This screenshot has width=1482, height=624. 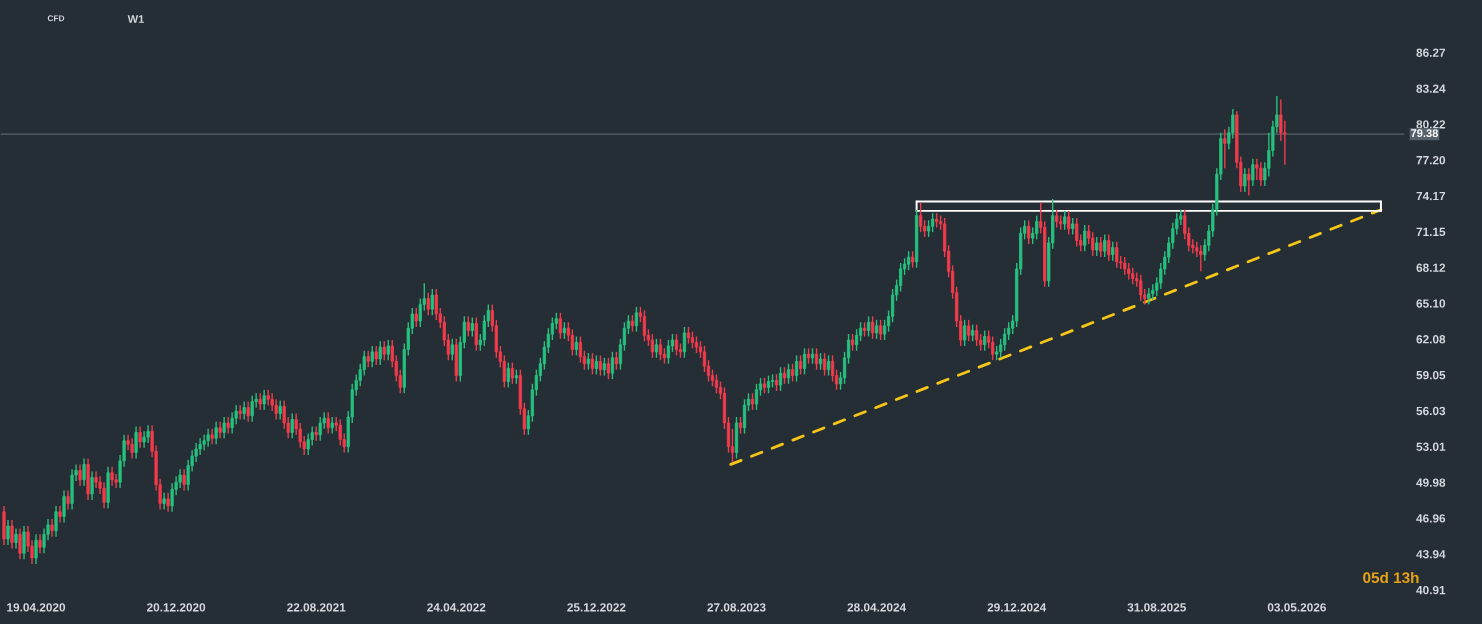 I want to click on y-tick-label: 43.94, so click(x=1431, y=554).